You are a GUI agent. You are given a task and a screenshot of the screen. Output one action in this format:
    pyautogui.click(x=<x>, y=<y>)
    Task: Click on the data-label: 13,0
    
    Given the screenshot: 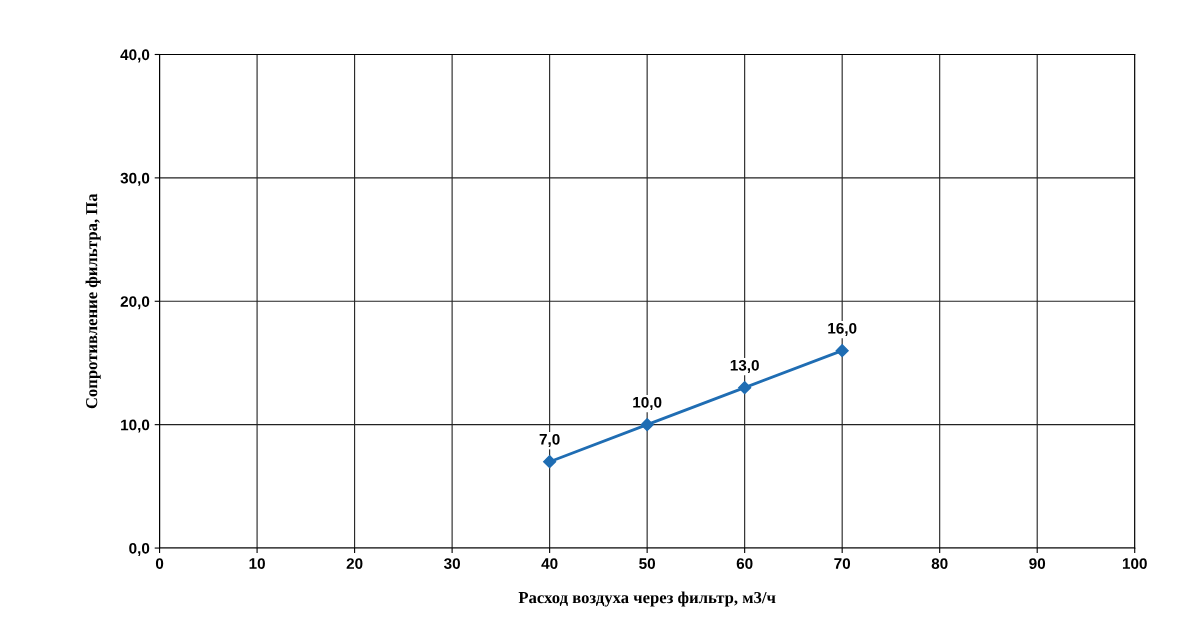 What is the action you would take?
    pyautogui.click(x=744, y=366)
    